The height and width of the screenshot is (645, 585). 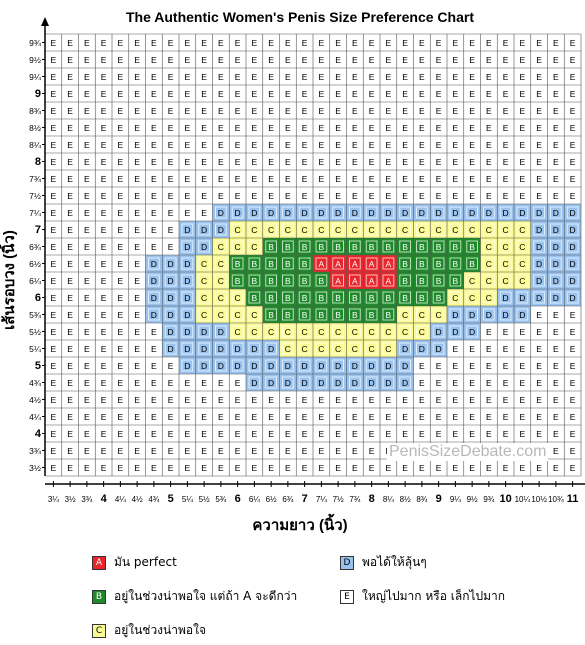 I want to click on y-tick-label: 4½, so click(x=35, y=400).